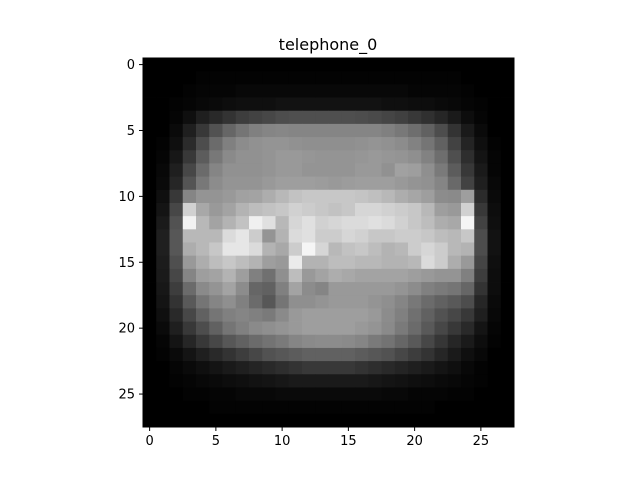  Describe the element at coordinates (126, 197) in the screenshot. I see `y-tick-label: 10` at that location.